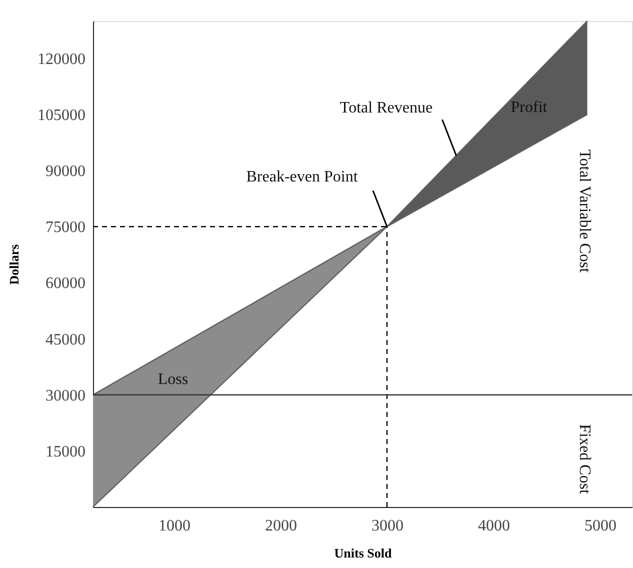 This screenshot has height=568, width=633. What do you see at coordinates (62, 59) in the screenshot?
I see `y-tick-label: 120000` at bounding box center [62, 59].